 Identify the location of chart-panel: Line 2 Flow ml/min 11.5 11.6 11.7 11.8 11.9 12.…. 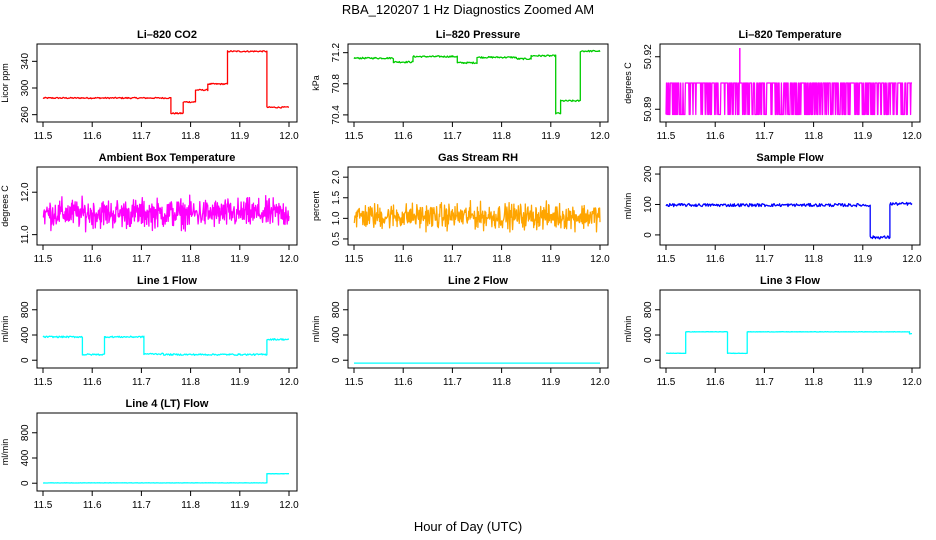
(460, 331).